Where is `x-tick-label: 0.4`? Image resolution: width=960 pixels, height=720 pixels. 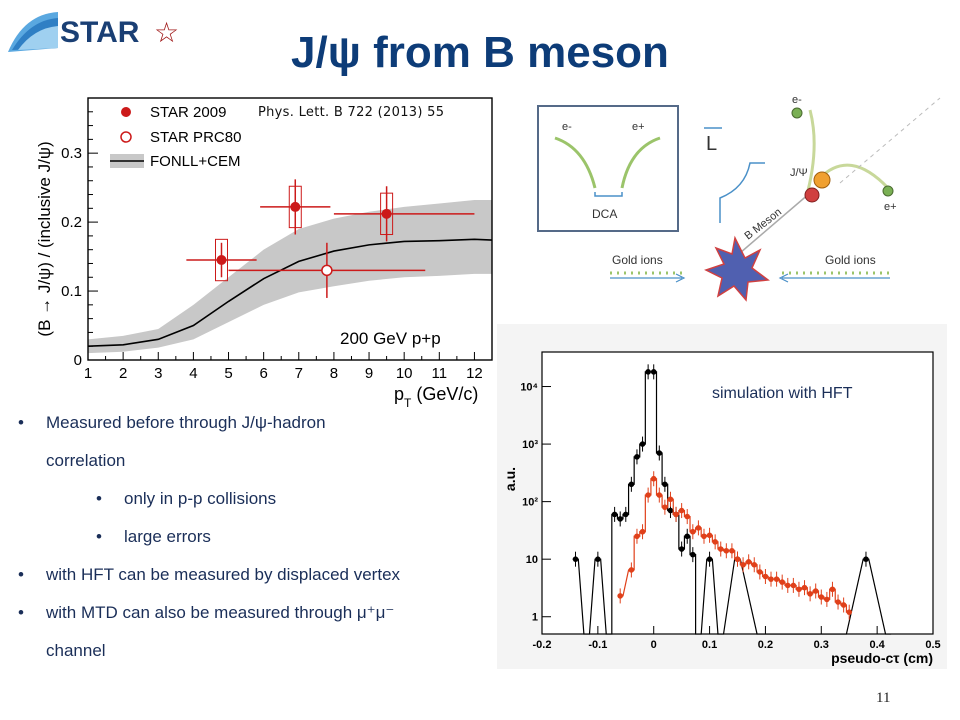 x-tick-label: 0.4 is located at coordinates (877, 645).